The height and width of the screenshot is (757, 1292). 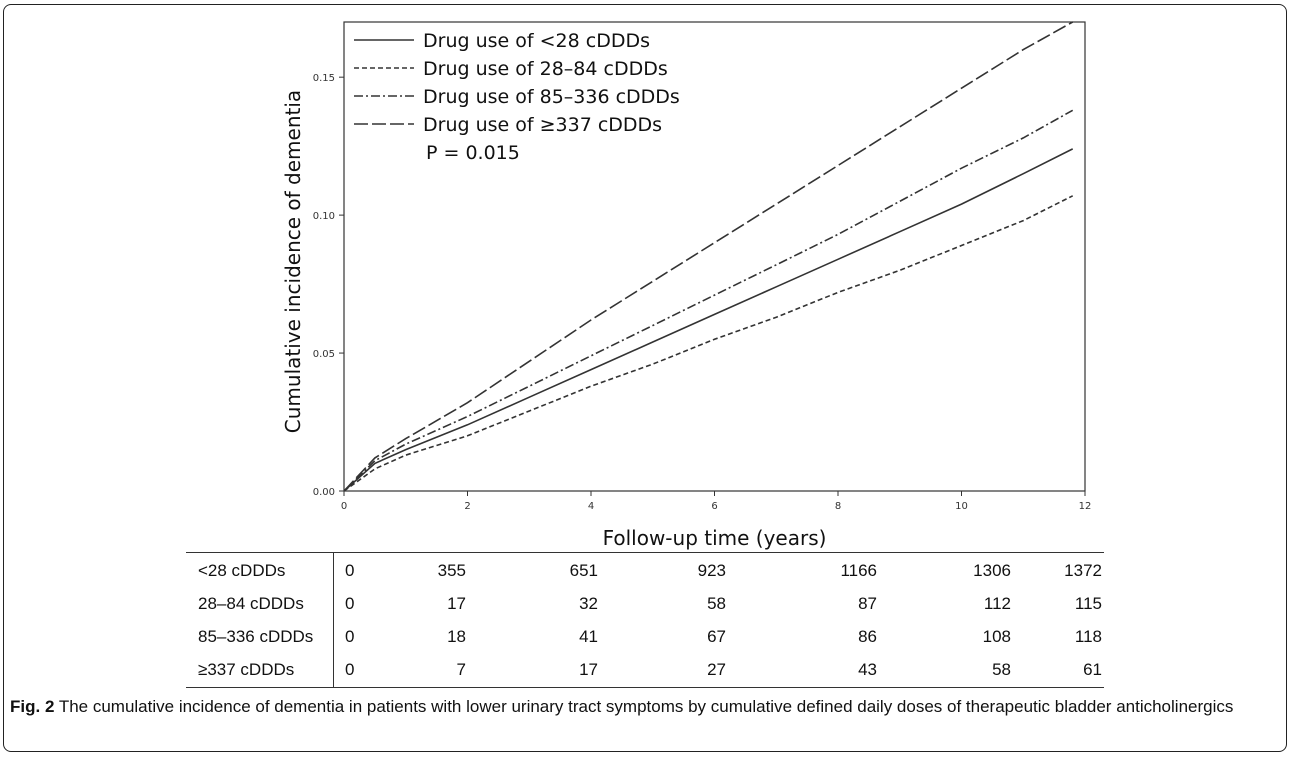 What do you see at coordinates (591, 506) in the screenshot?
I see `x-tick-label: 4` at bounding box center [591, 506].